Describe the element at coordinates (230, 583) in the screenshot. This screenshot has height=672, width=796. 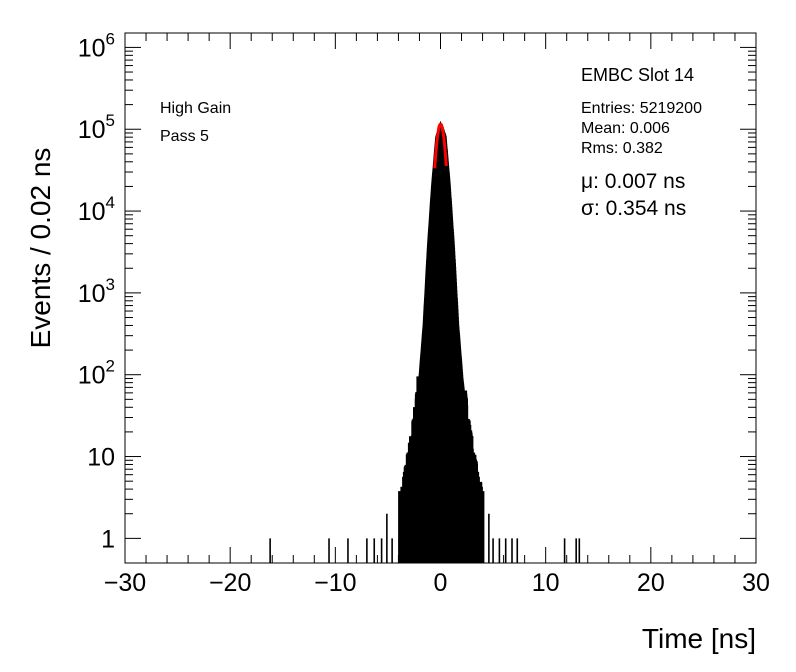
I see `x-tick-label: −20` at that location.